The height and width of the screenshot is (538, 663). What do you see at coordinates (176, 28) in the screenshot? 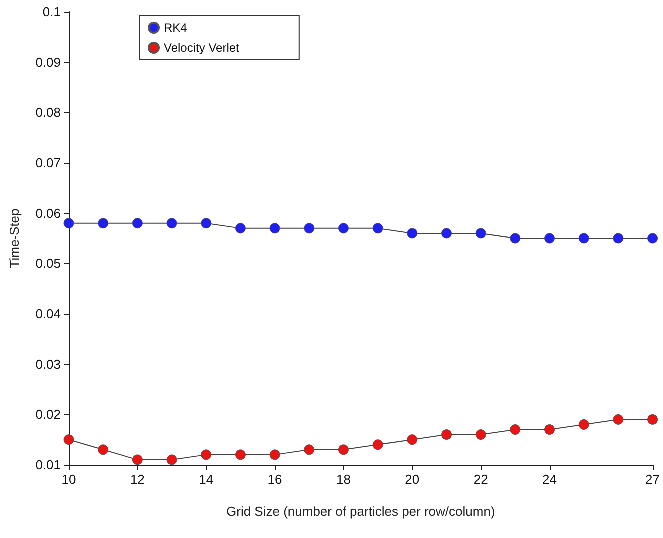
I see `legend-label: RK4` at bounding box center [176, 28].